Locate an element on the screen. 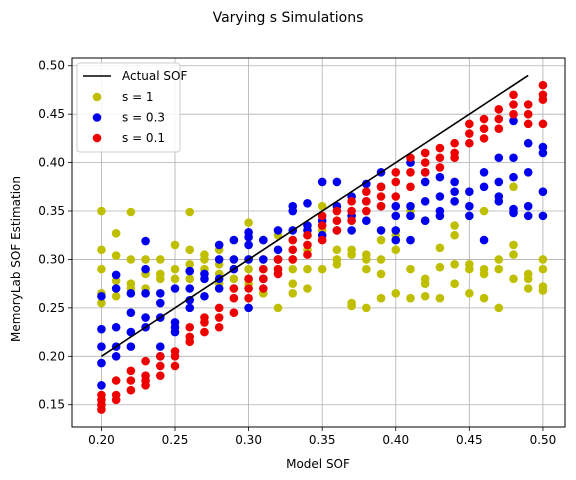 This screenshot has width=576, height=480. y-tick-label: 0.35 is located at coordinates (51, 211).